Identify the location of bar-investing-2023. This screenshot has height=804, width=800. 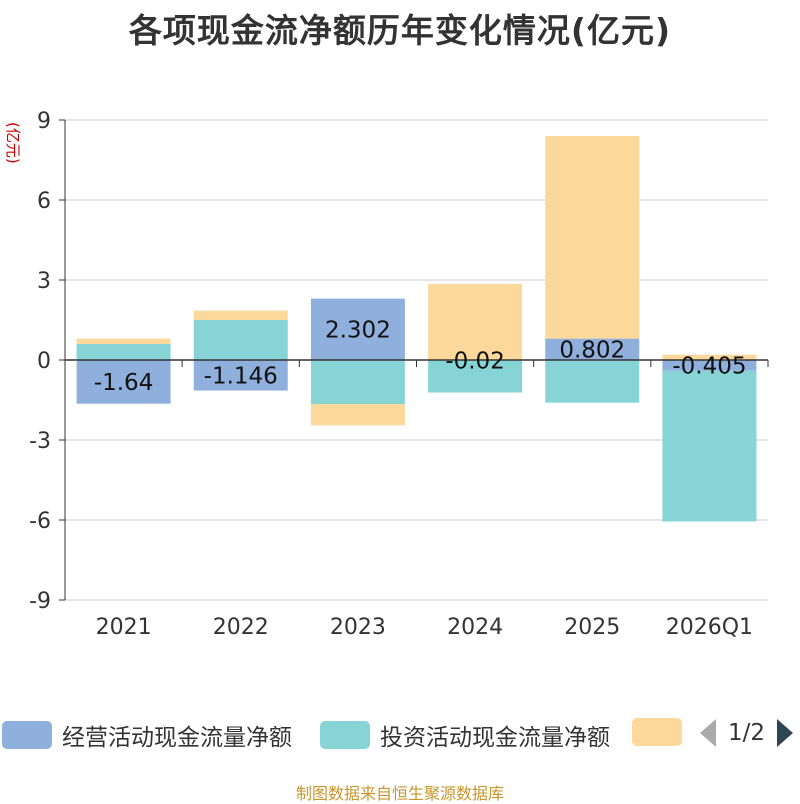
(357, 382).